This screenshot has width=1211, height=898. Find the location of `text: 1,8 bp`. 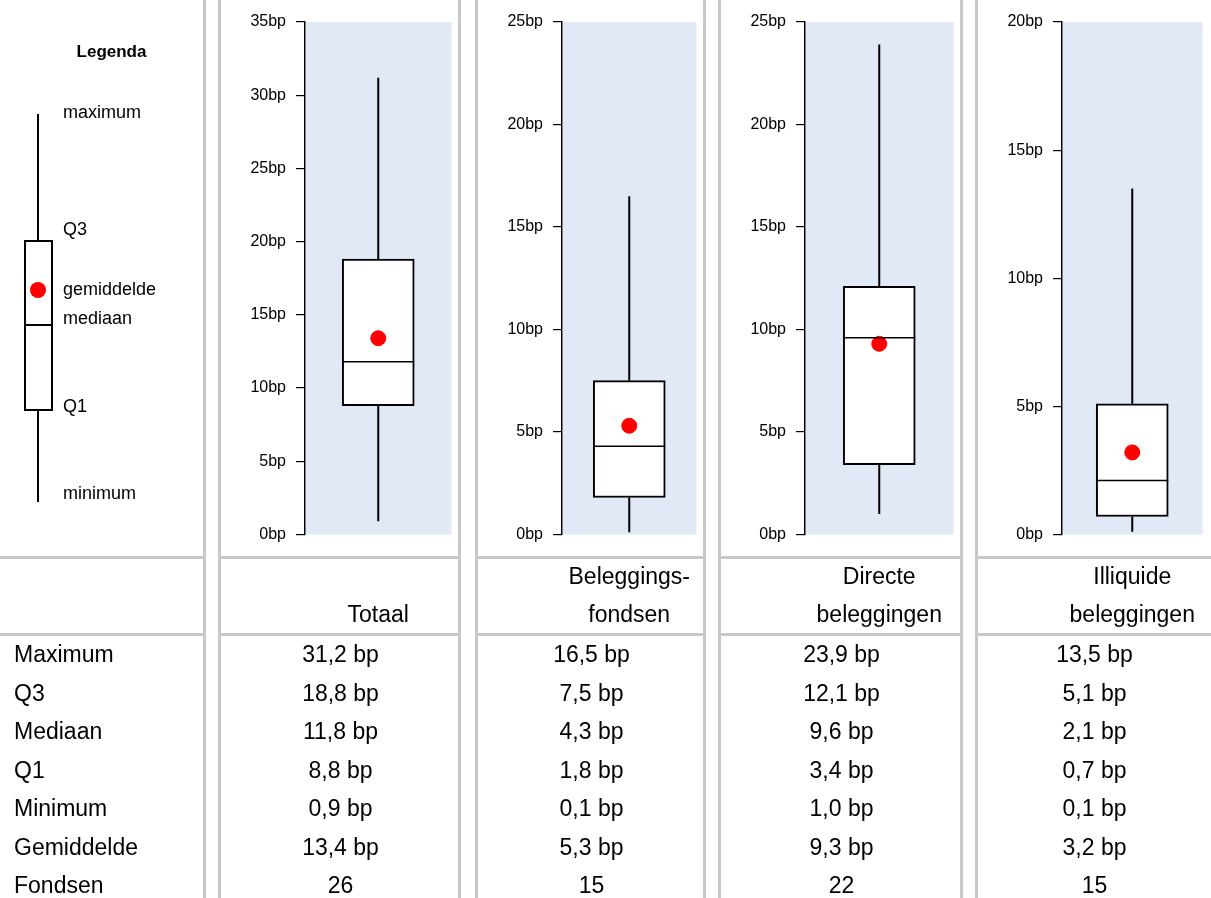

text: 1,8 bp is located at coordinates (591, 770).